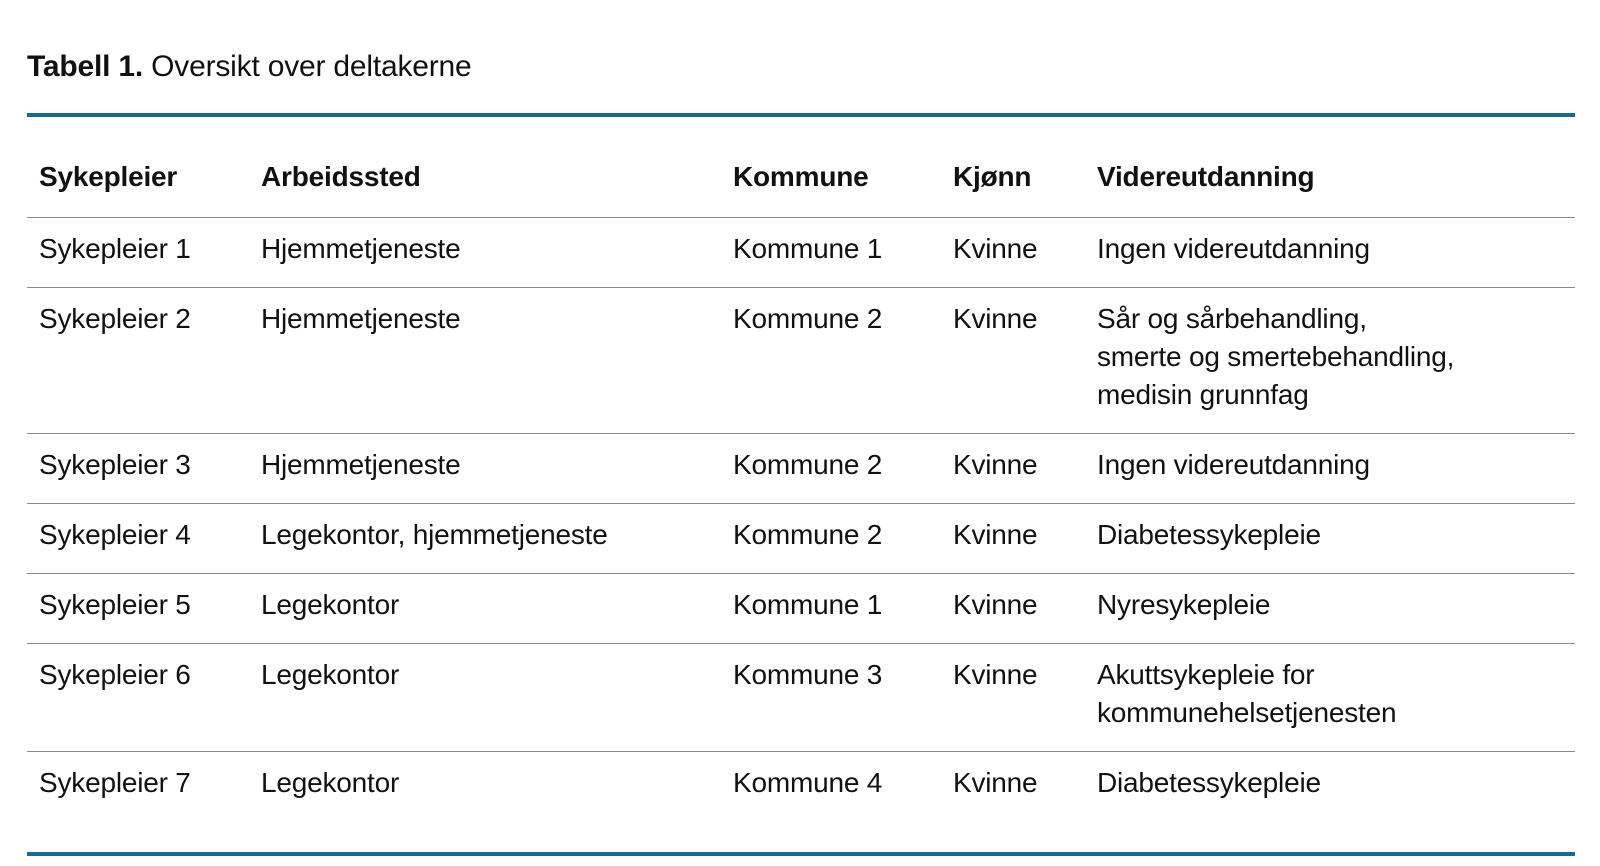 This screenshot has height=866, width=1600. I want to click on column-header-arbeidssted: Arbeidssted, so click(497, 166).